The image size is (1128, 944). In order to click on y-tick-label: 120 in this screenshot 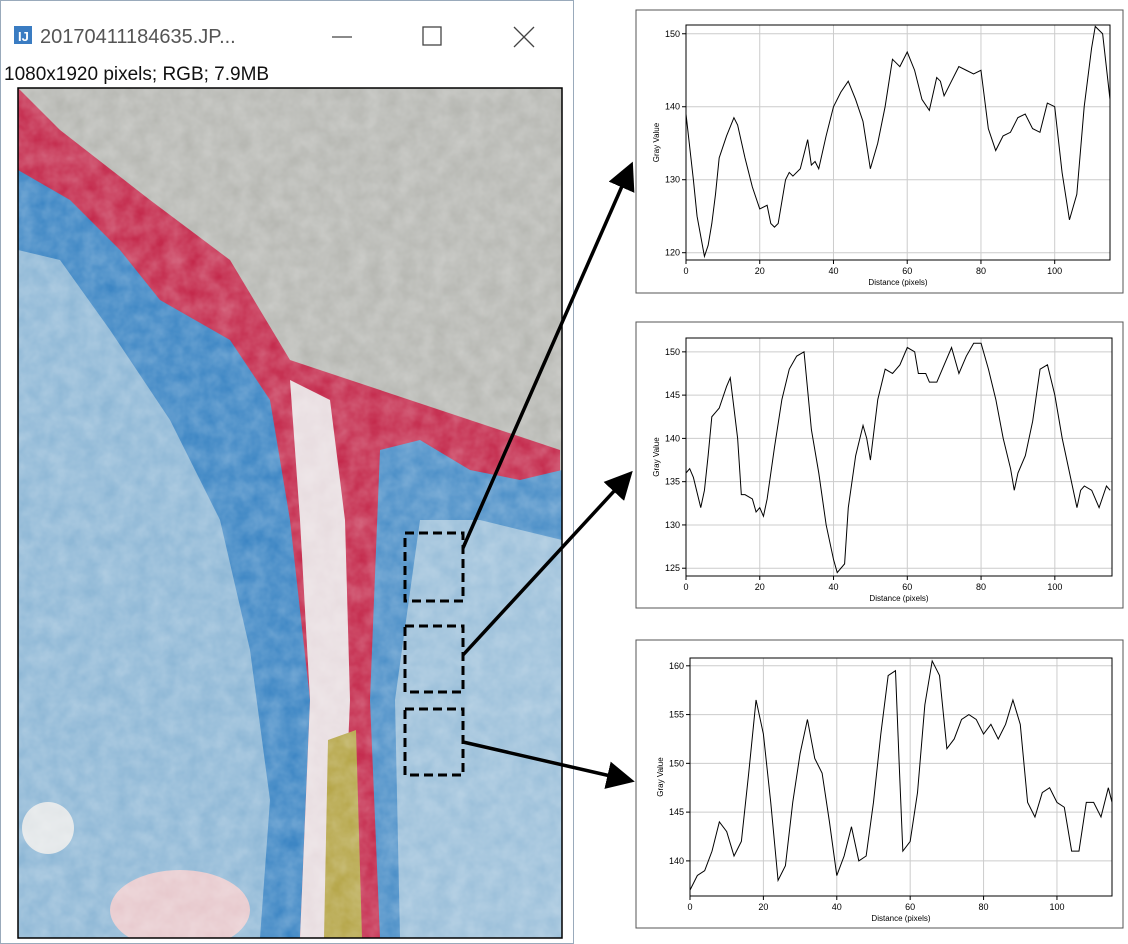, I will do `click(672, 253)`.